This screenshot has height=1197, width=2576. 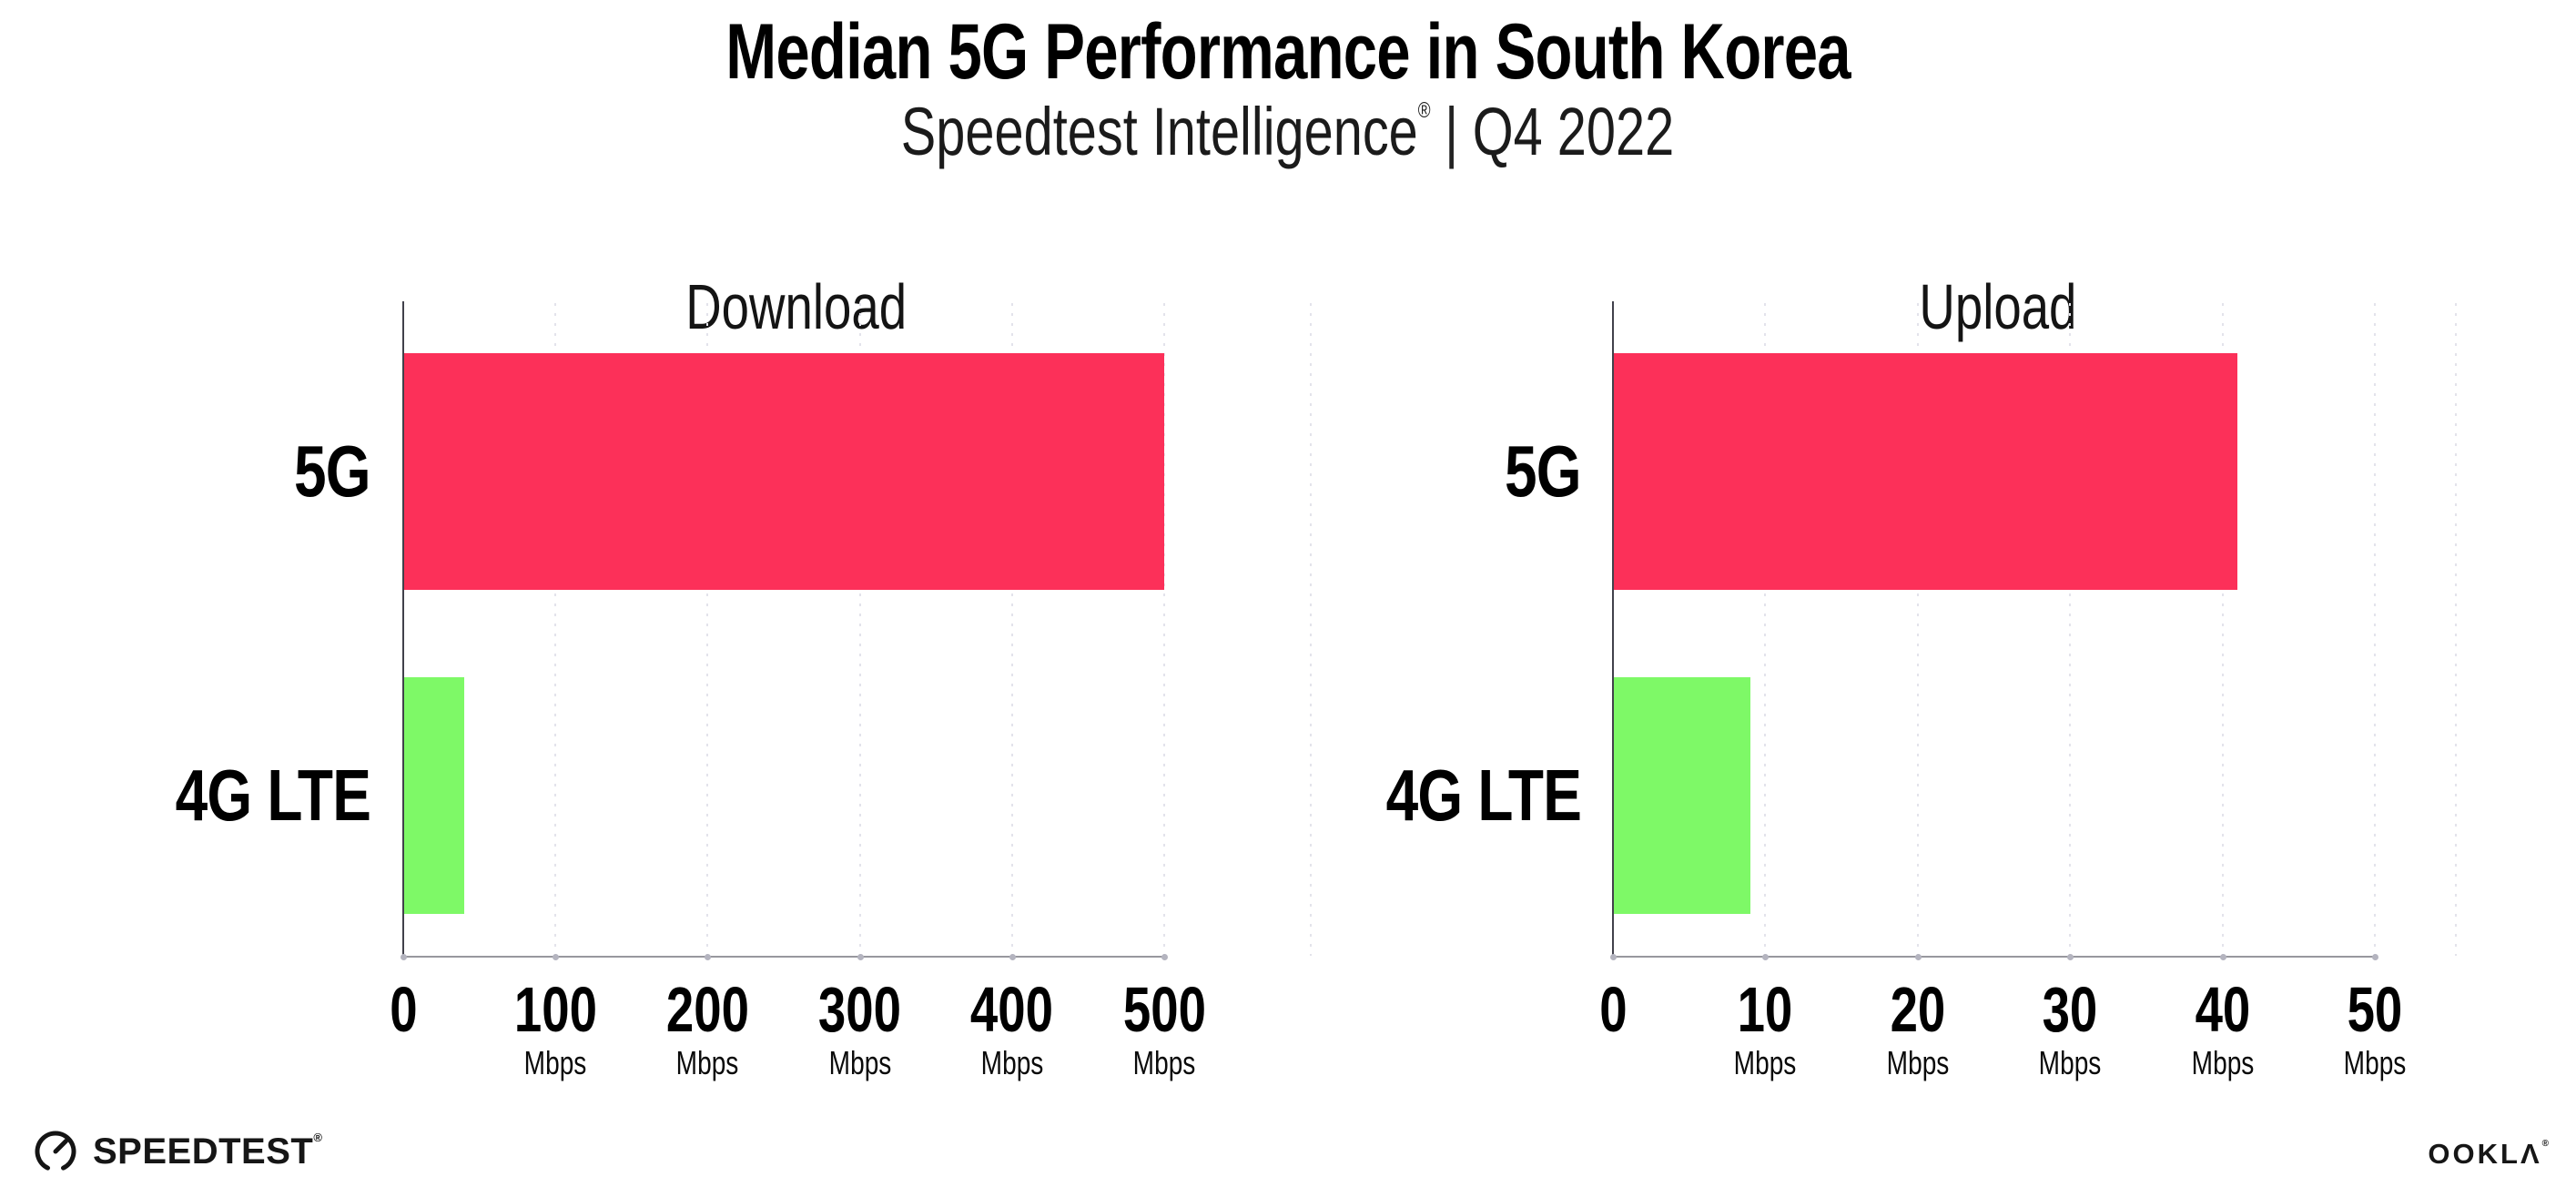 I want to click on speedtest-registered-mark: ®, so click(x=318, y=1137).